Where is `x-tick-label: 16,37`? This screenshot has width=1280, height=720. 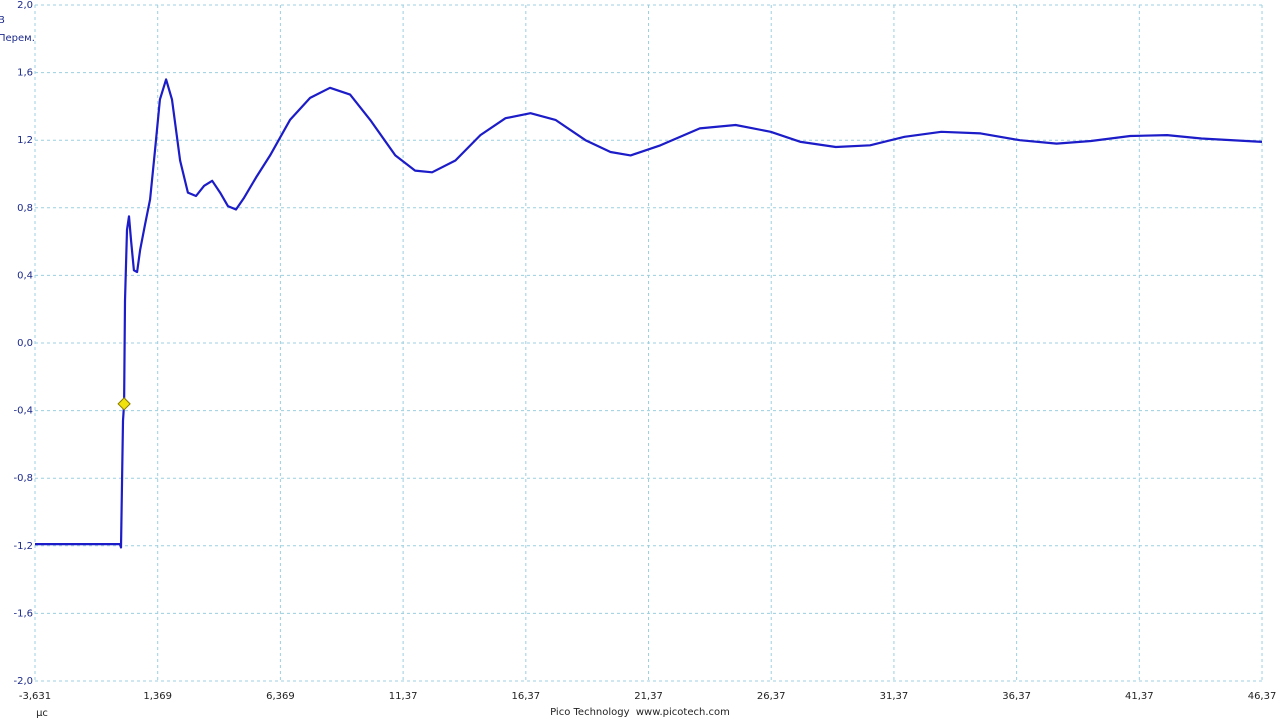
x-tick-label: 16,37 is located at coordinates (526, 696).